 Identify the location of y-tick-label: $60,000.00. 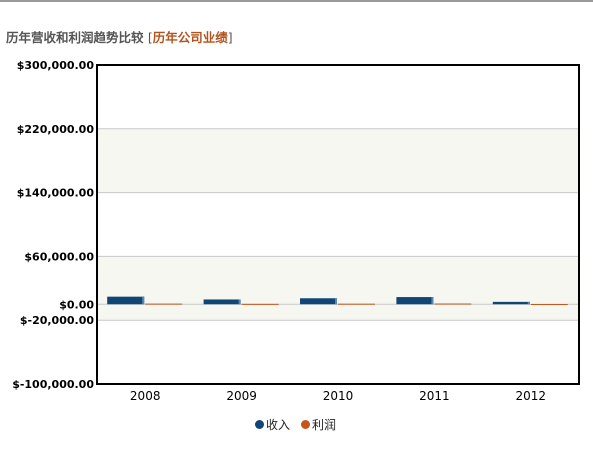
(59, 256).